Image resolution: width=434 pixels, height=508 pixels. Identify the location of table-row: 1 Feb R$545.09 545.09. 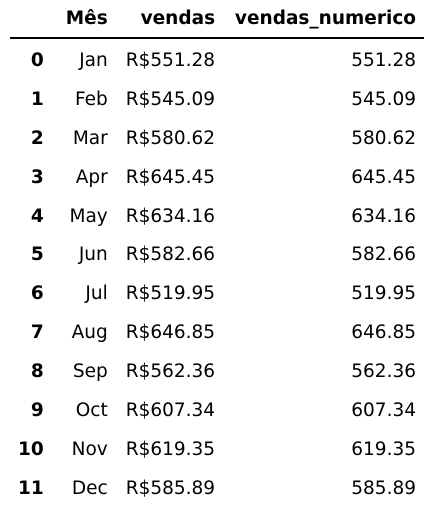
(217, 99).